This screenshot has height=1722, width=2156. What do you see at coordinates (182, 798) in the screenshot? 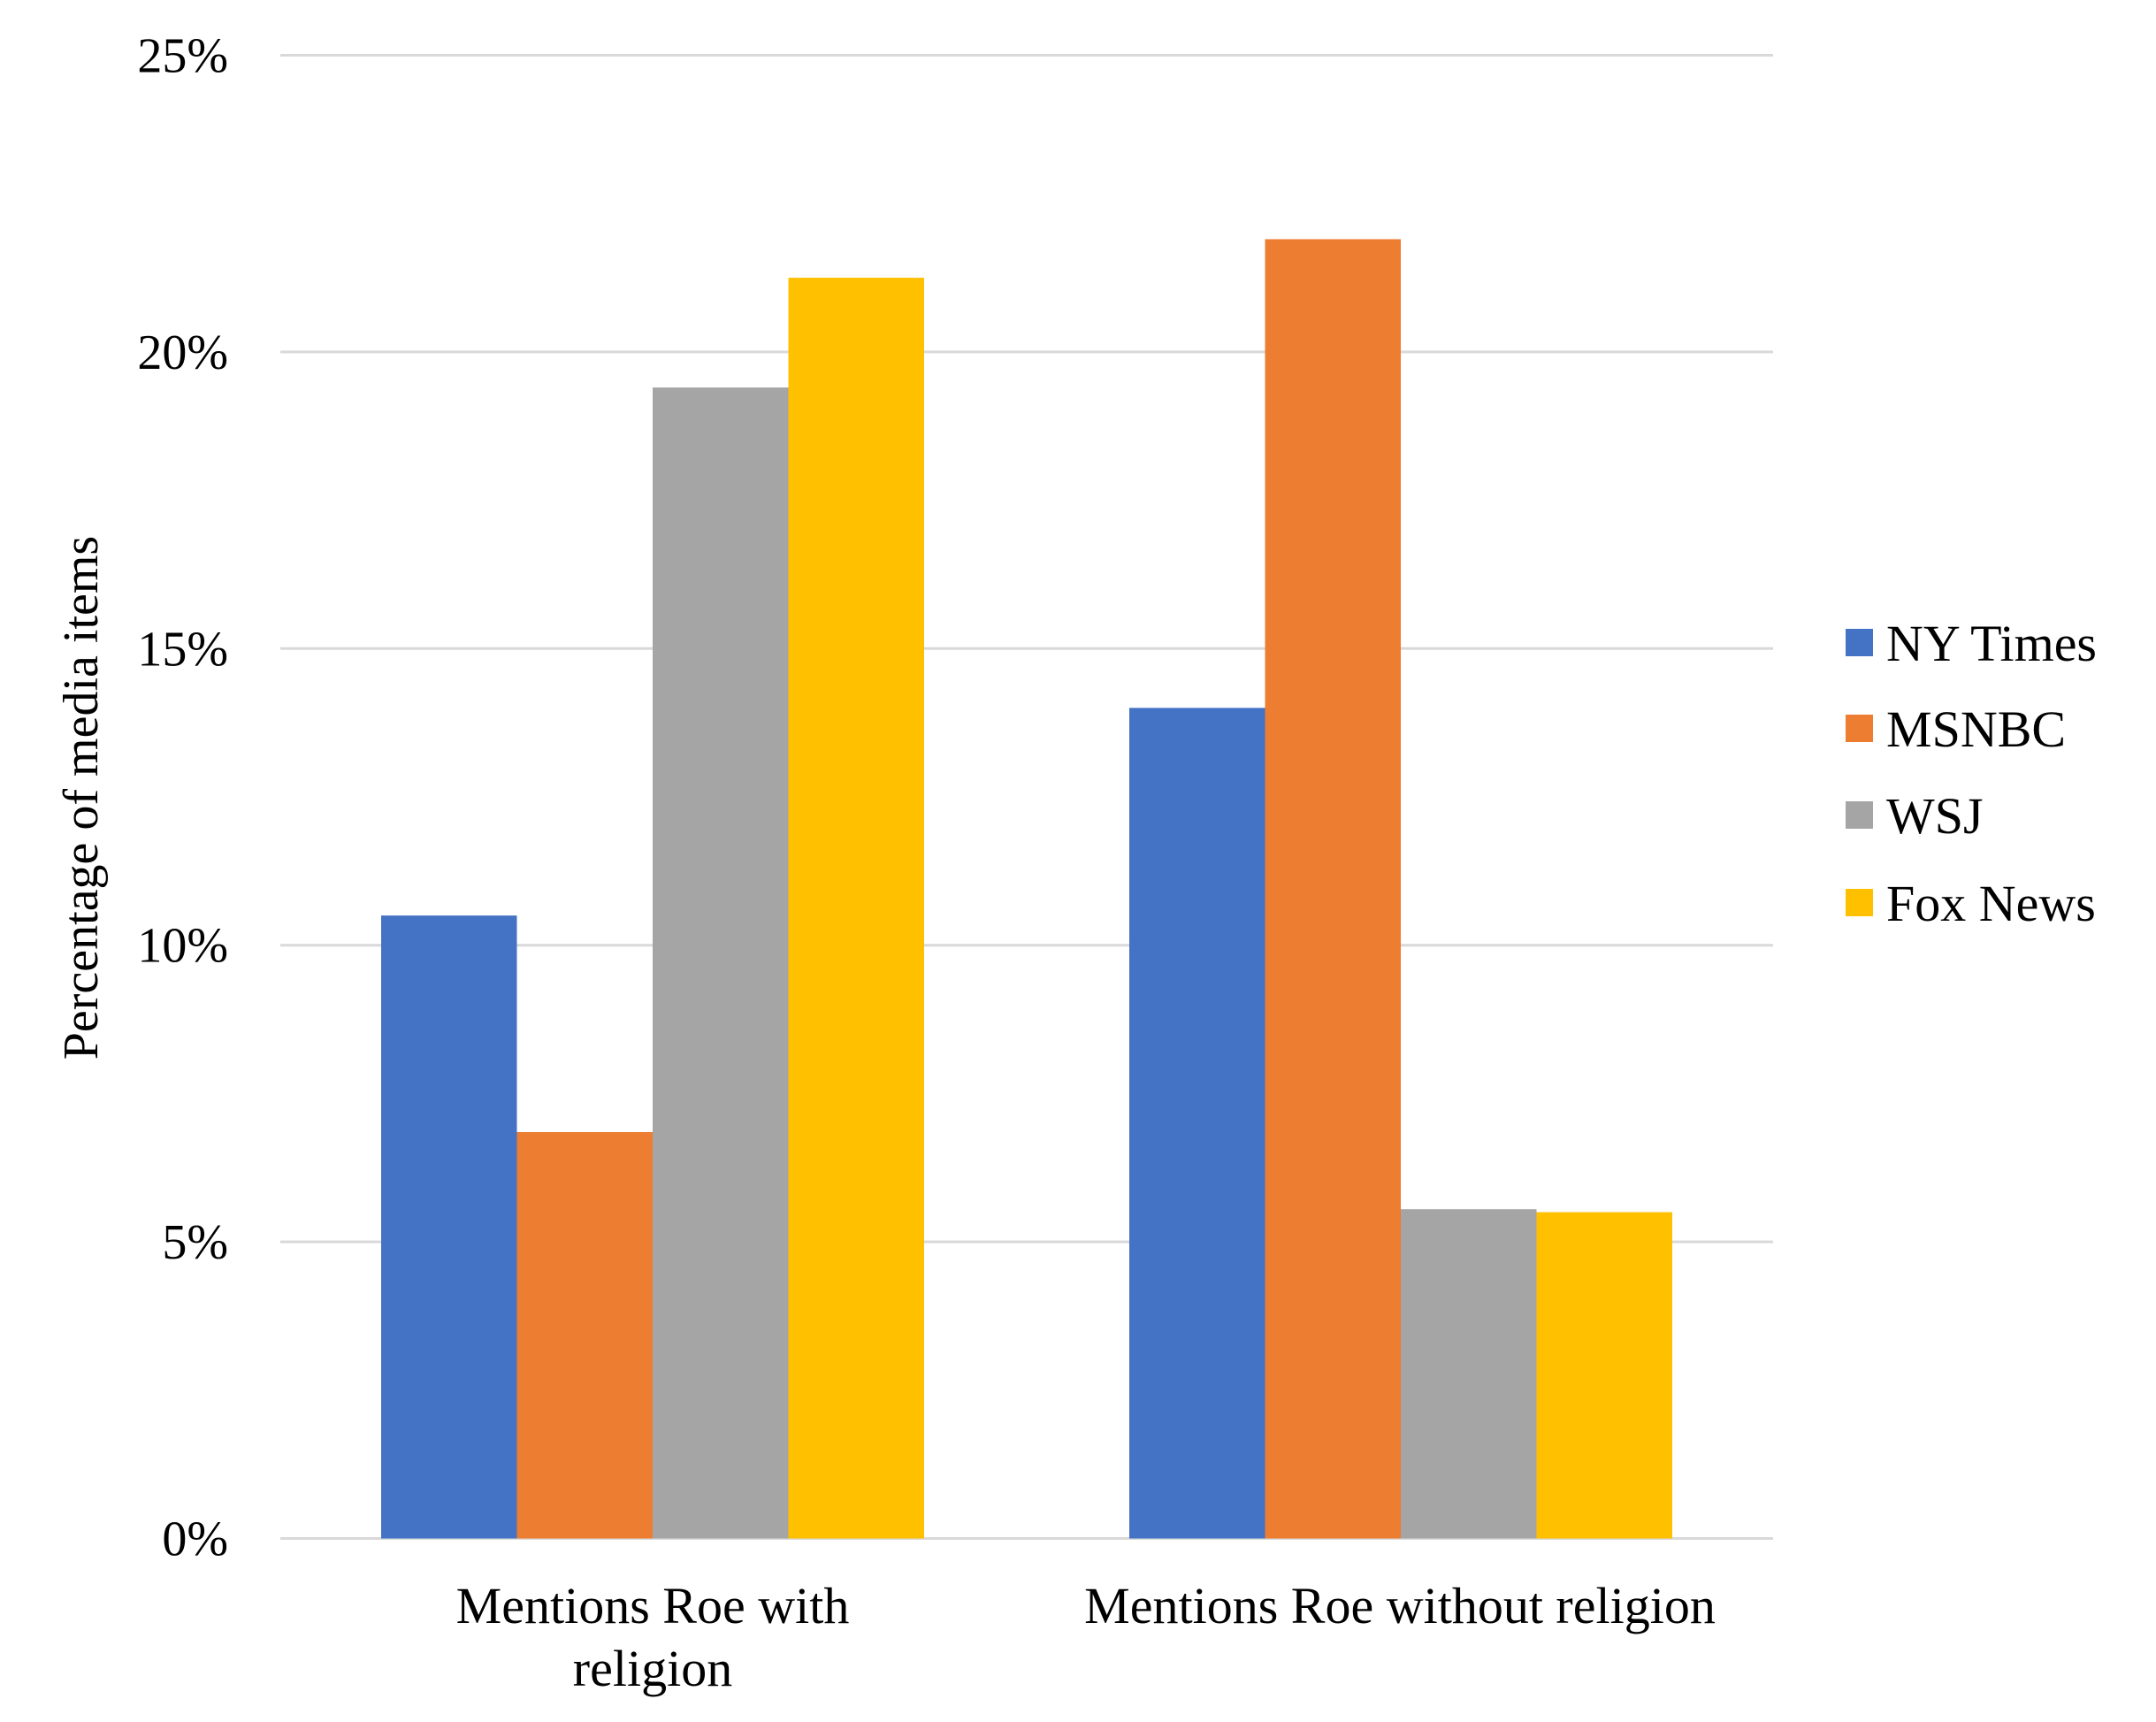
I see `y-tick-labels: 0% 5% 10% 15% 20% 25%` at bounding box center [182, 798].